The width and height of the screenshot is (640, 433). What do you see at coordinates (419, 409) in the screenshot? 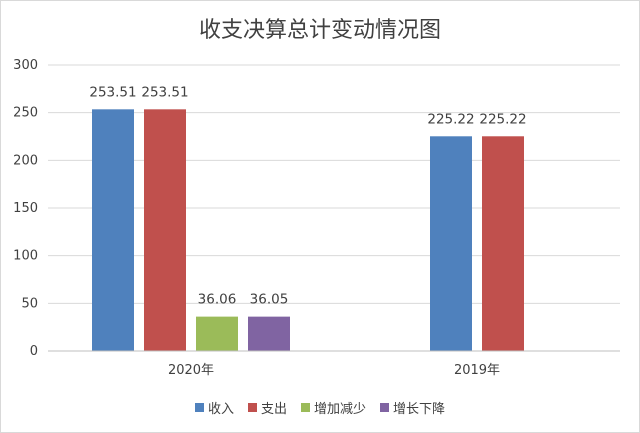
I see `legend-label: 增长下降` at bounding box center [419, 409].